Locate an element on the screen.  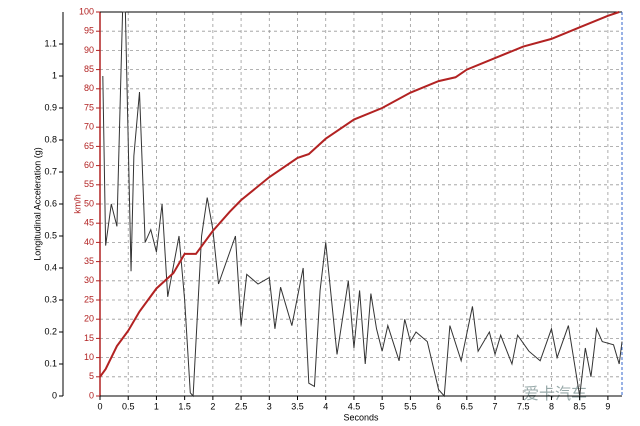
x-tick-label: 6.5 is located at coordinates (467, 406).